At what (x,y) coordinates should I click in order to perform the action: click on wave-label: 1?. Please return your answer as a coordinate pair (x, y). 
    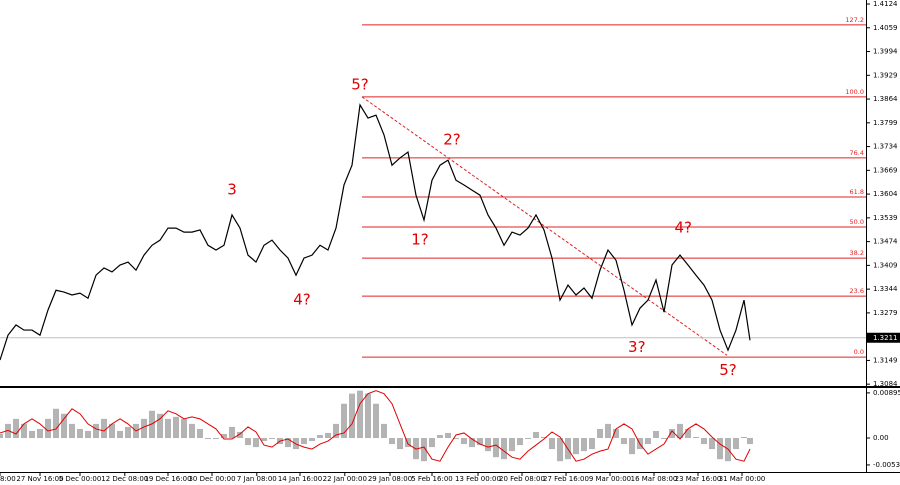
    Looking at the image, I should click on (420, 240).